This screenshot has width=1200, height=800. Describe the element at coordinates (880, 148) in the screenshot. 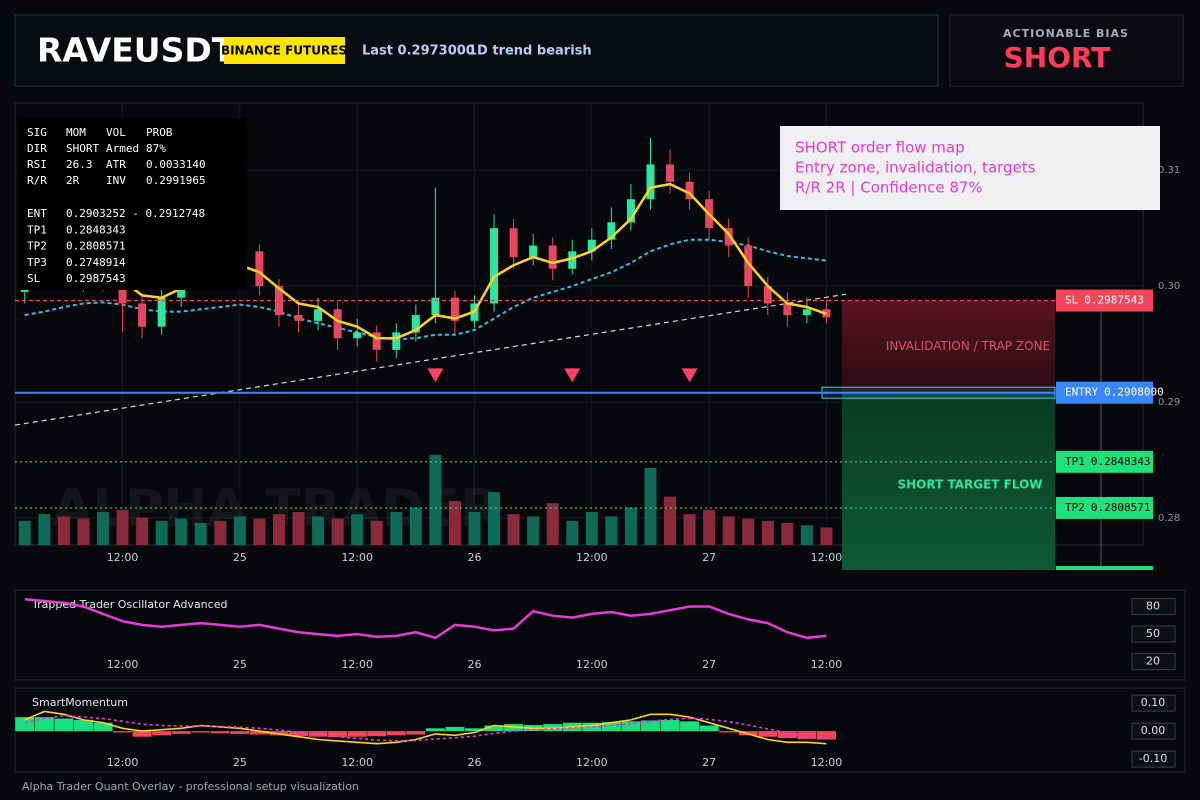

I see `note-line: SHORT order flow map` at that location.